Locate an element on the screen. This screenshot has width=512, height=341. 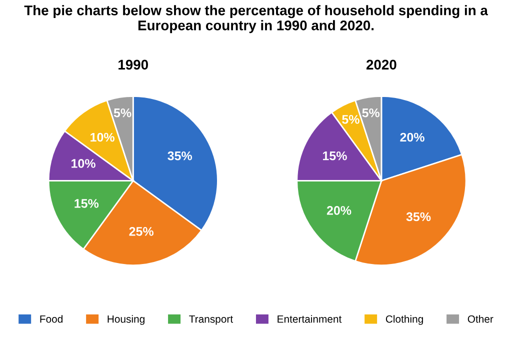
legend-label: Transport is located at coordinates (211, 320).